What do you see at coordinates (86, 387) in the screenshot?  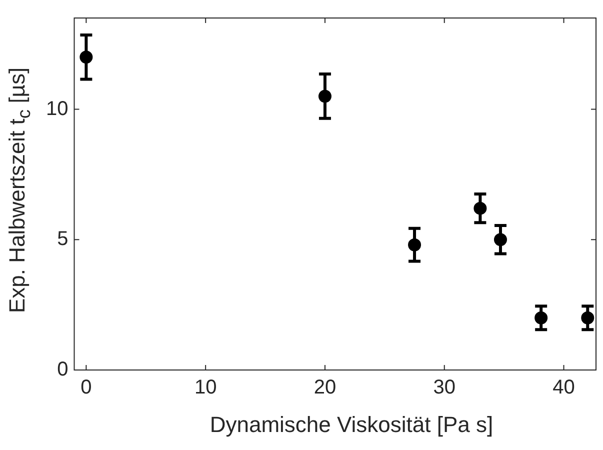 I see `x-tick-label: 0` at bounding box center [86, 387].